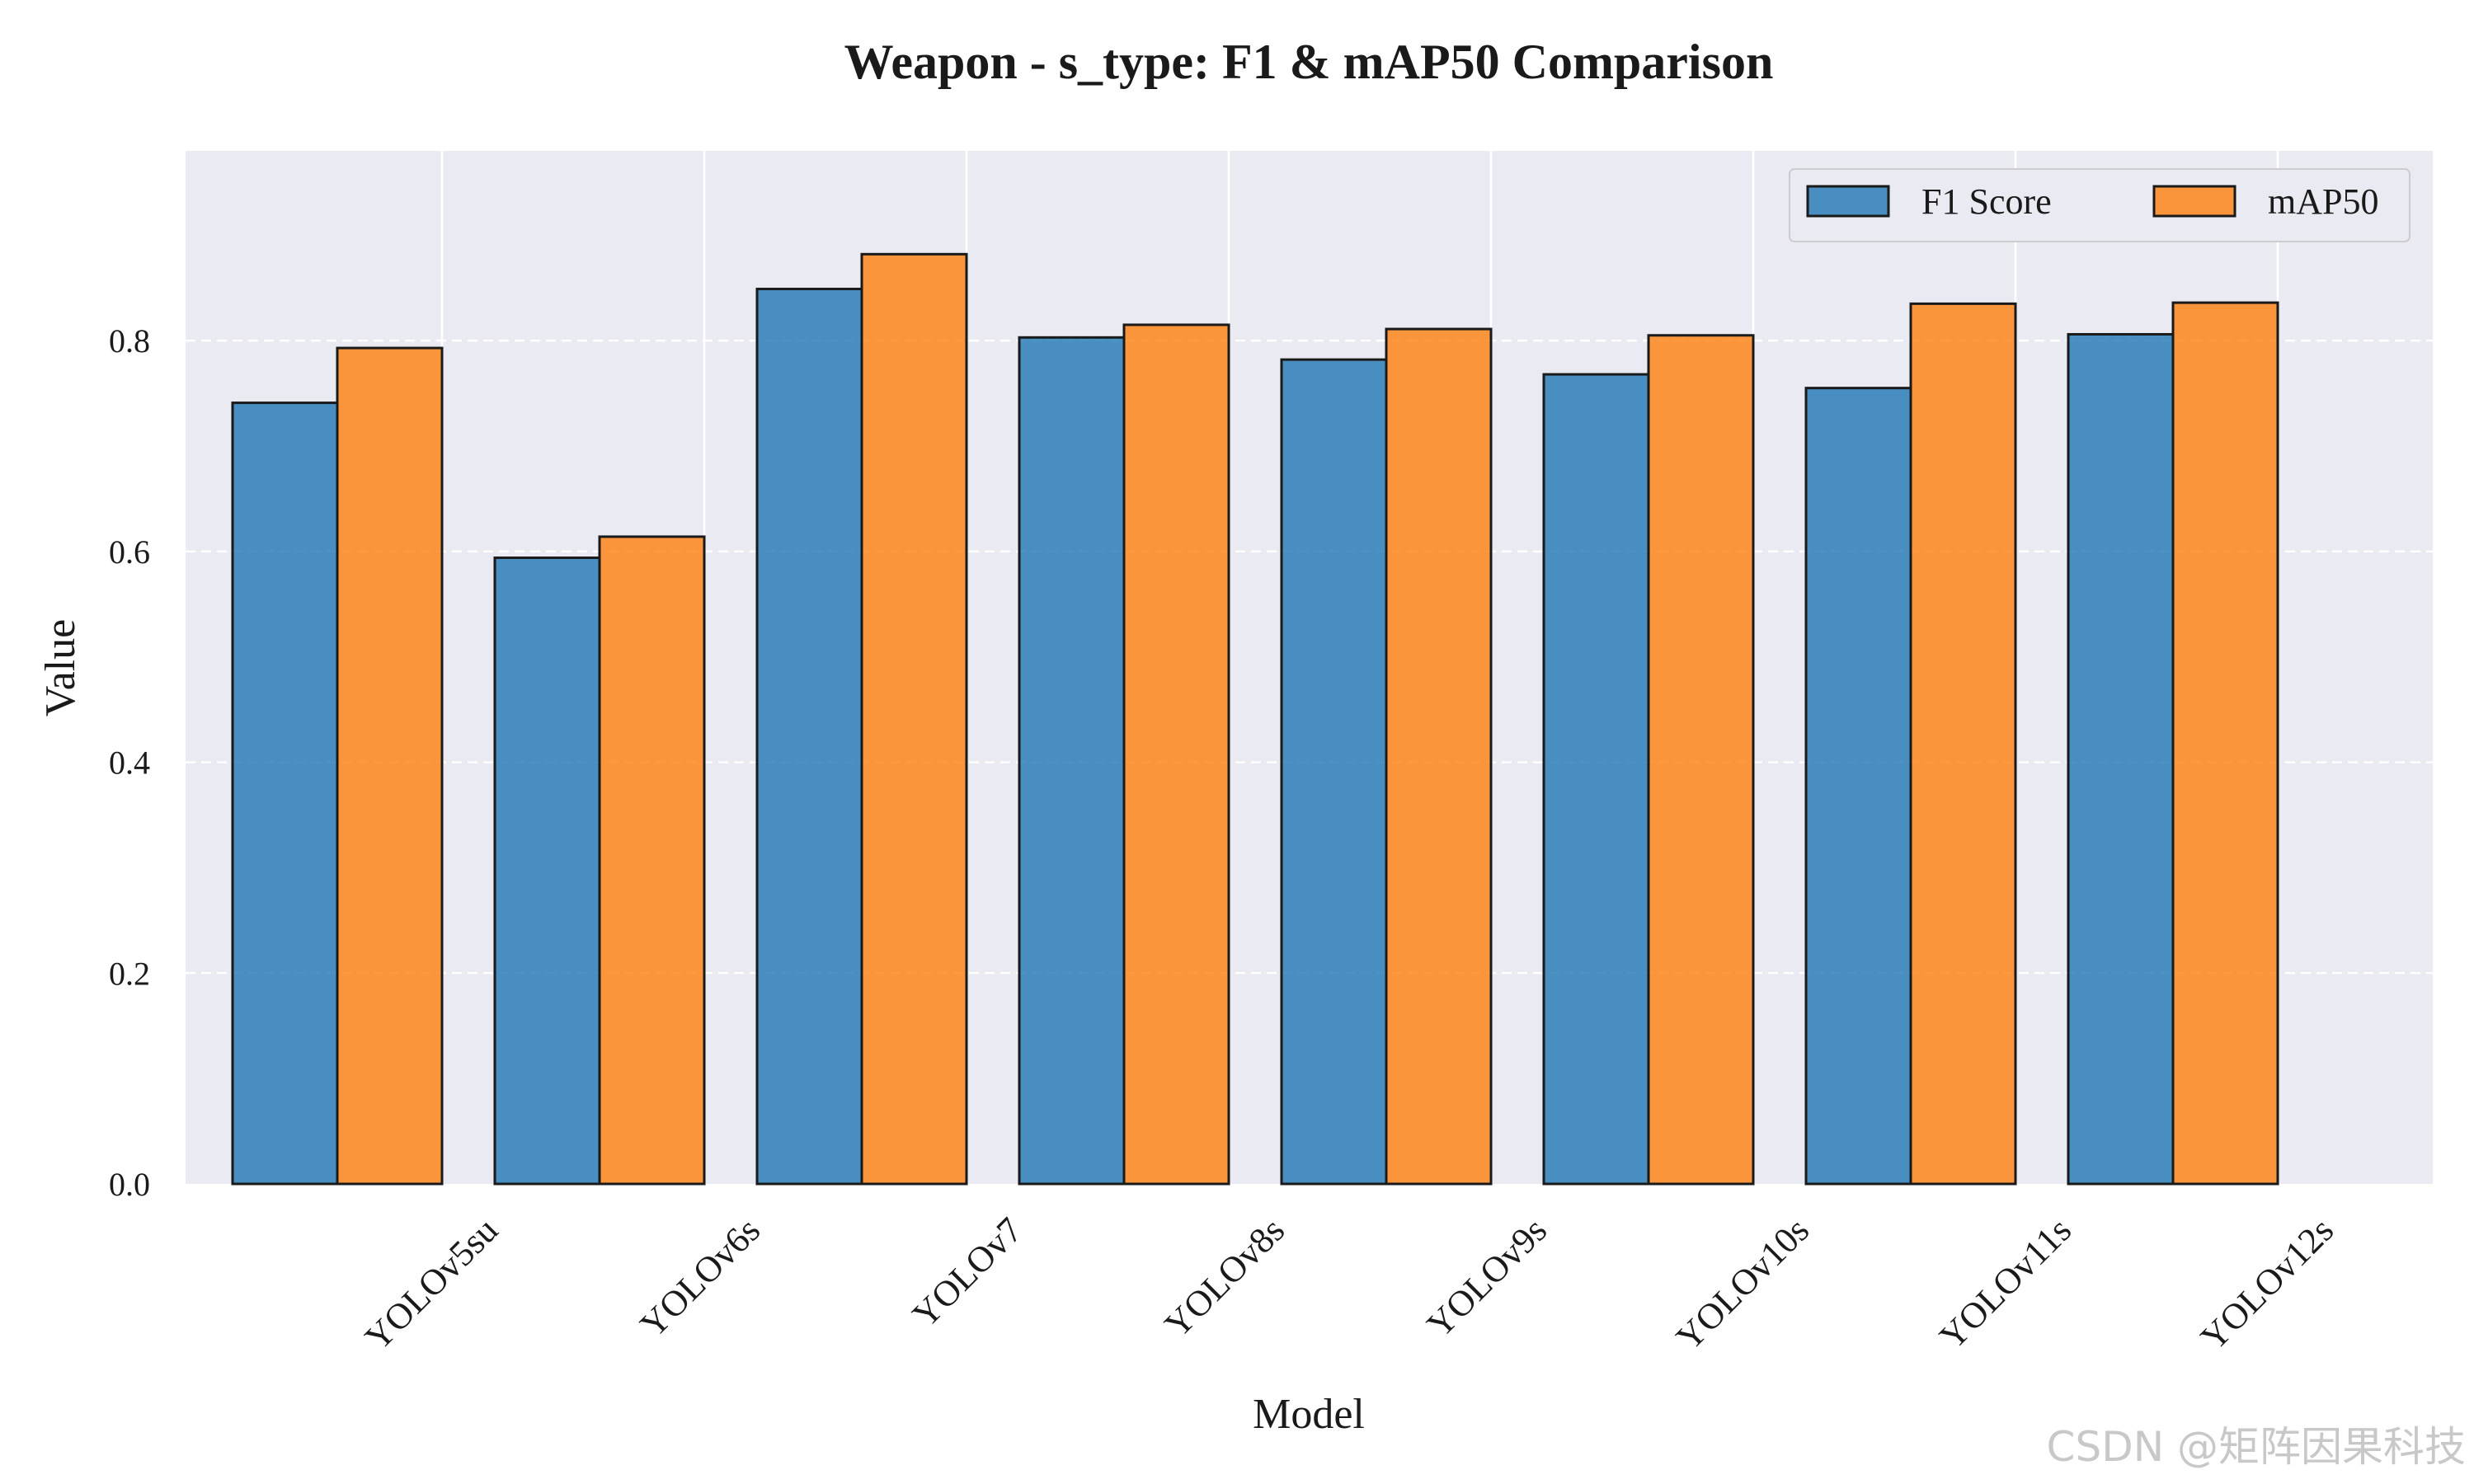 The width and height of the screenshot is (2474, 1484). What do you see at coordinates (1176, 754) in the screenshot?
I see `bar-map50-yolov8s` at bounding box center [1176, 754].